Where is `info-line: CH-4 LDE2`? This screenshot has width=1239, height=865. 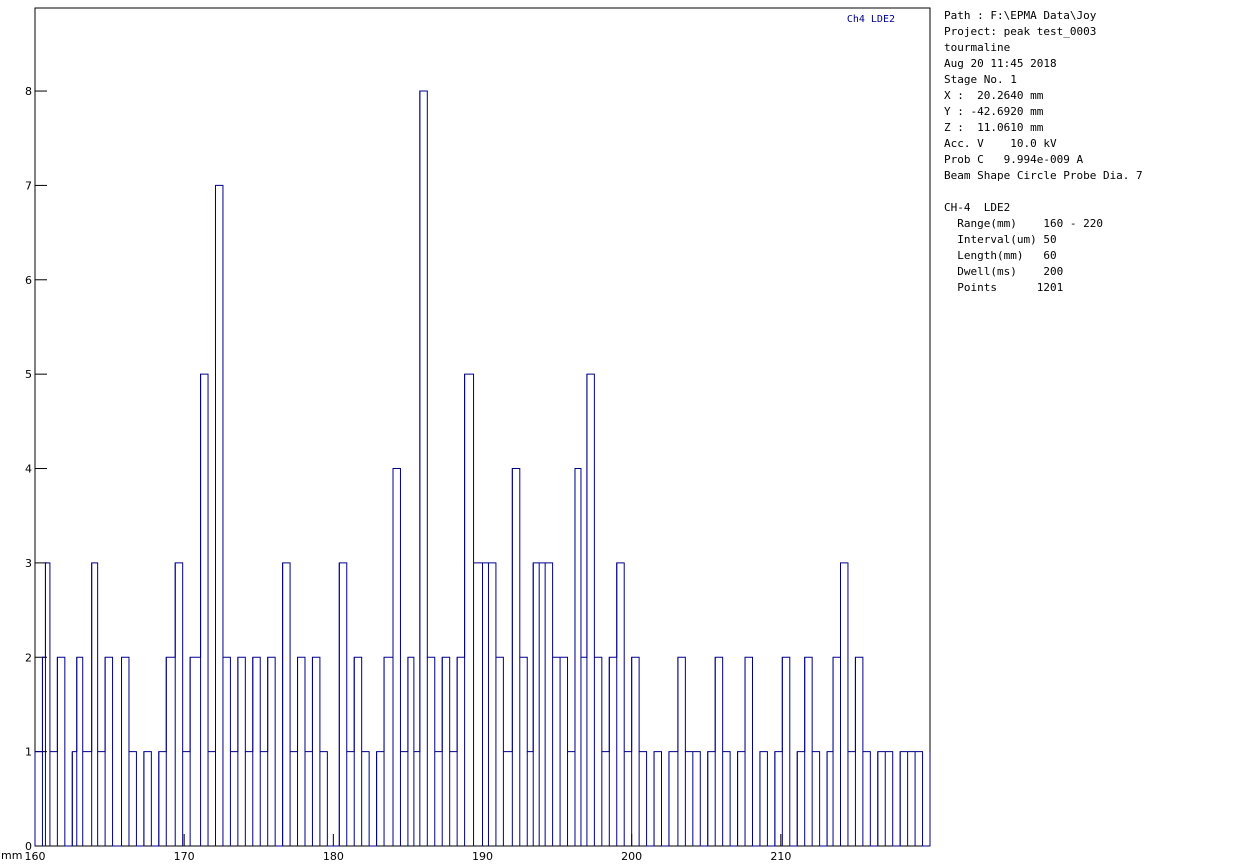 info-line: CH-4 LDE2 is located at coordinates (977, 207).